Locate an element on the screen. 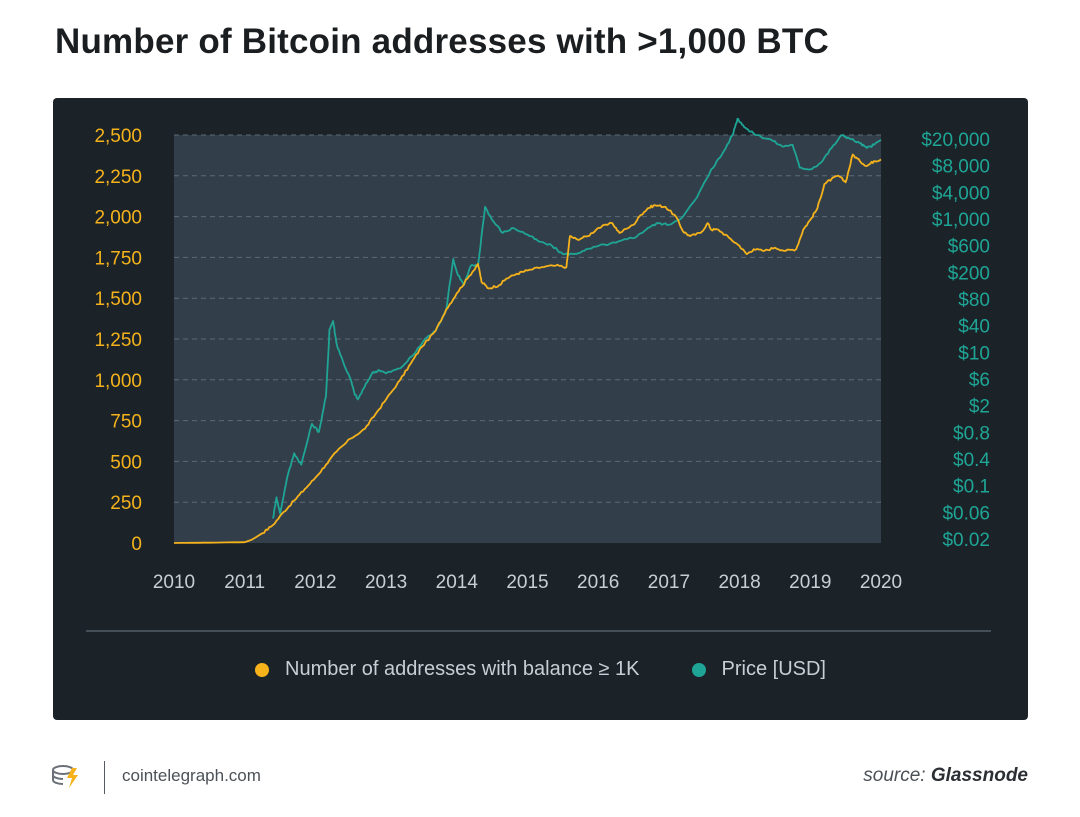  y-left-tick-label: 500 is located at coordinates (126, 462).